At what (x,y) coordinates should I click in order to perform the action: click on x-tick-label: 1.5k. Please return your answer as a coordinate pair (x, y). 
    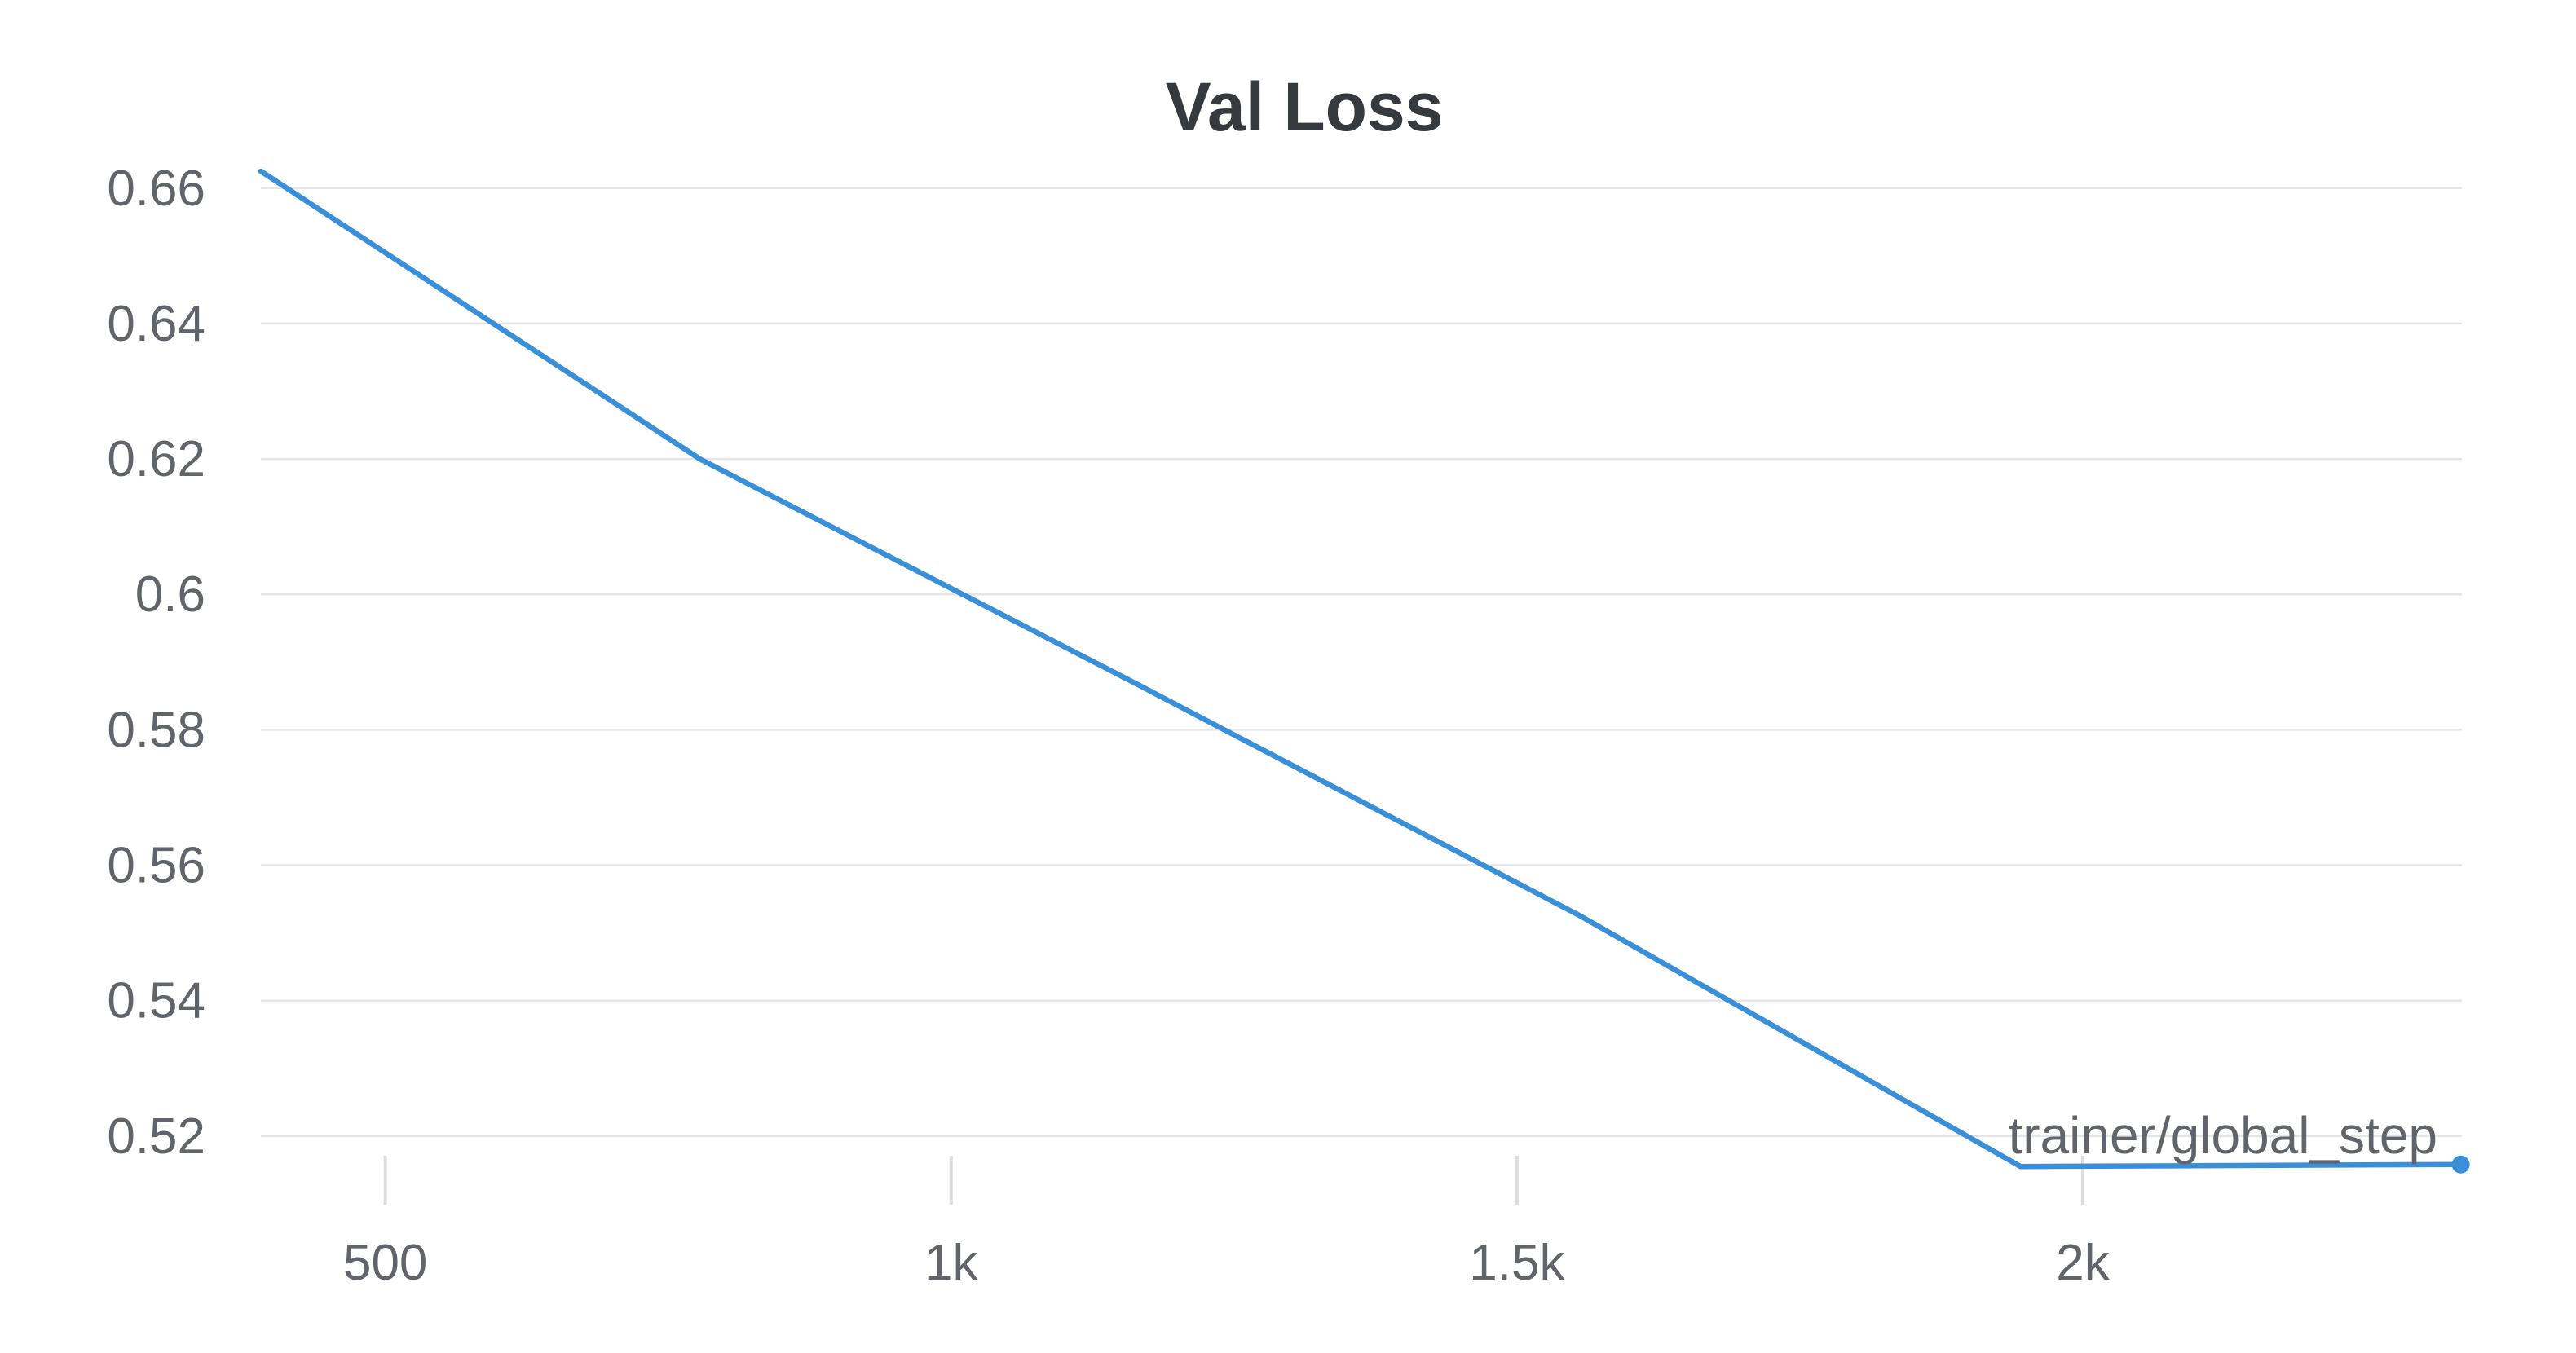
    Looking at the image, I should click on (1517, 1263).